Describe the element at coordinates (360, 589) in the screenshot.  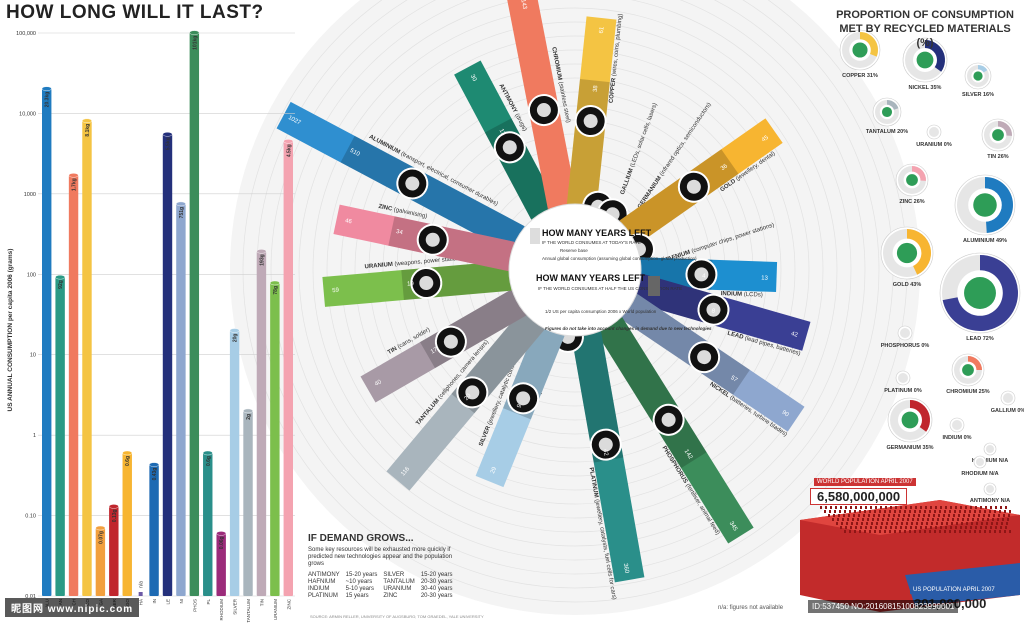
I see `demand-cell: 5-10 years` at that location.